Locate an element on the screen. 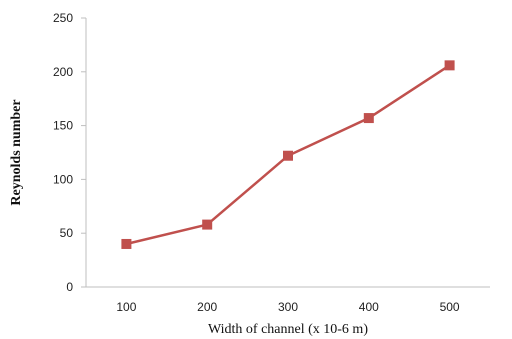  x-tick-label: 300 is located at coordinates (288, 307).